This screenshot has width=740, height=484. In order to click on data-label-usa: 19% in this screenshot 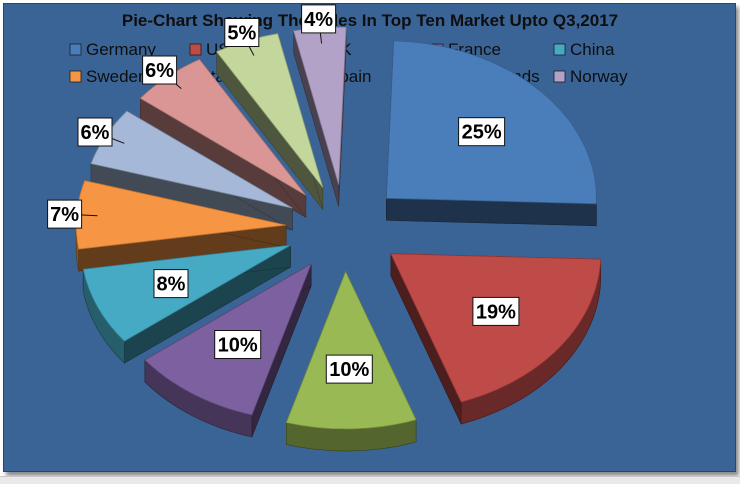, I will do `click(496, 311)`.